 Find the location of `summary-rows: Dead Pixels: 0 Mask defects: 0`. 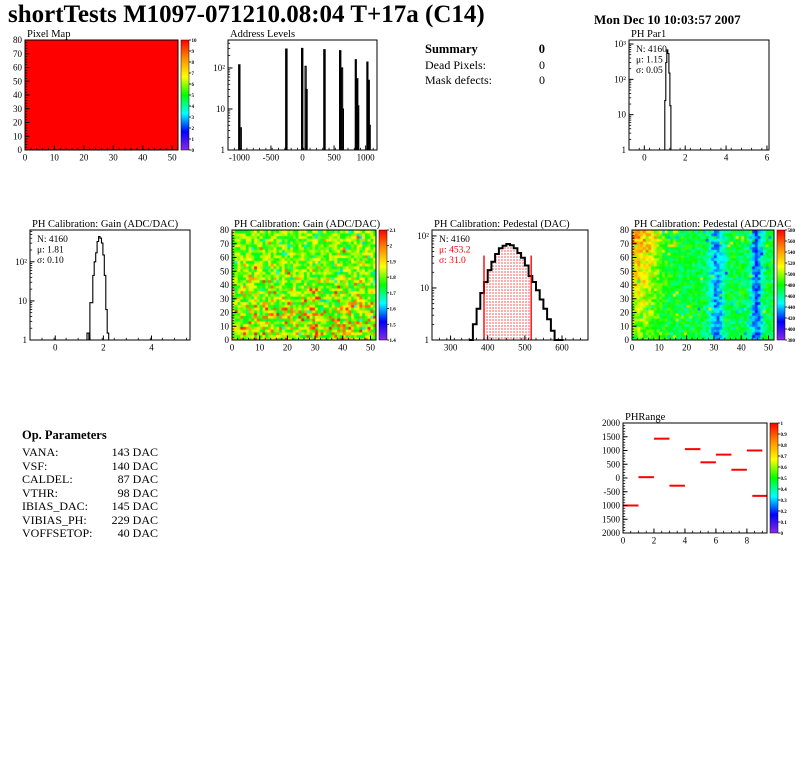

summary-rows: Dead Pixels: 0 Mask defects: 0 is located at coordinates (485, 72).